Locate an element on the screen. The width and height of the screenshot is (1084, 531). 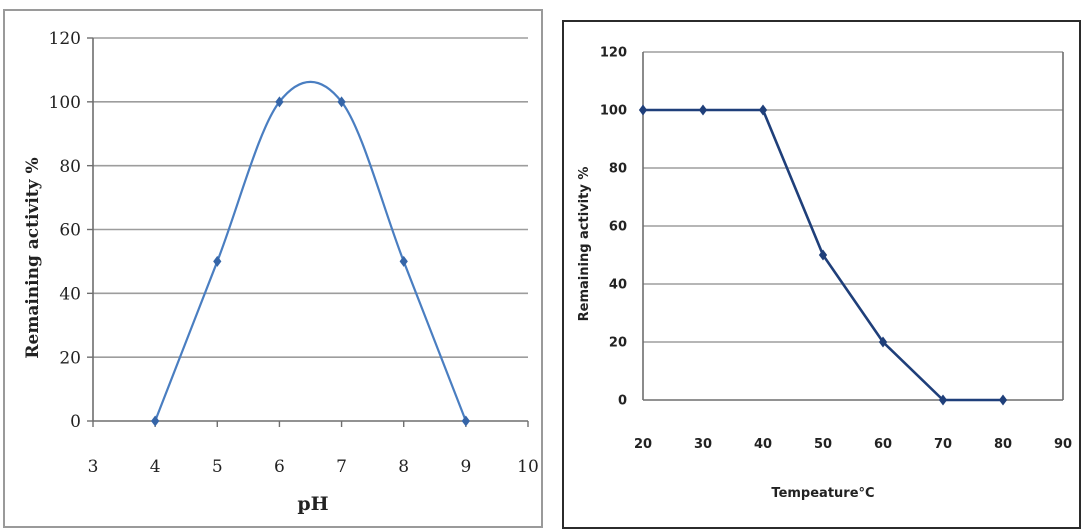
x-tick-label: 9 is located at coordinates (465, 467).